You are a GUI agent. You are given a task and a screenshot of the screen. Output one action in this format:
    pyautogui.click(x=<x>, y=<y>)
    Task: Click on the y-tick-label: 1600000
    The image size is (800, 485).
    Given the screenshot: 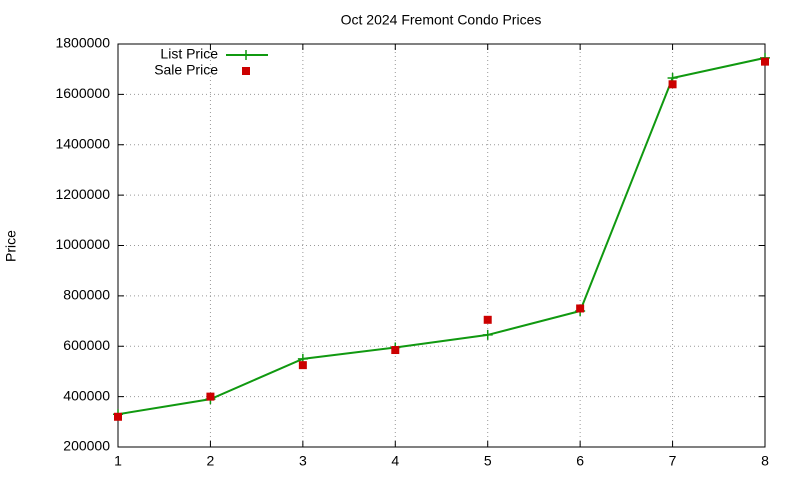 What is the action you would take?
    pyautogui.click(x=82, y=93)
    